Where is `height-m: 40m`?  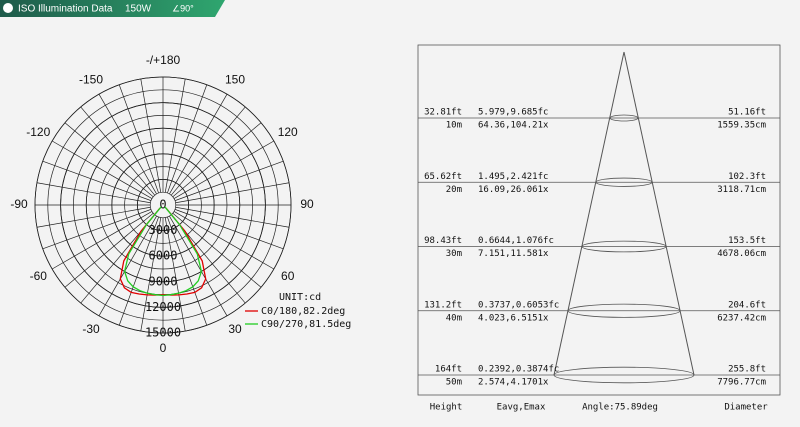 height-m: 40m is located at coordinates (454, 318).